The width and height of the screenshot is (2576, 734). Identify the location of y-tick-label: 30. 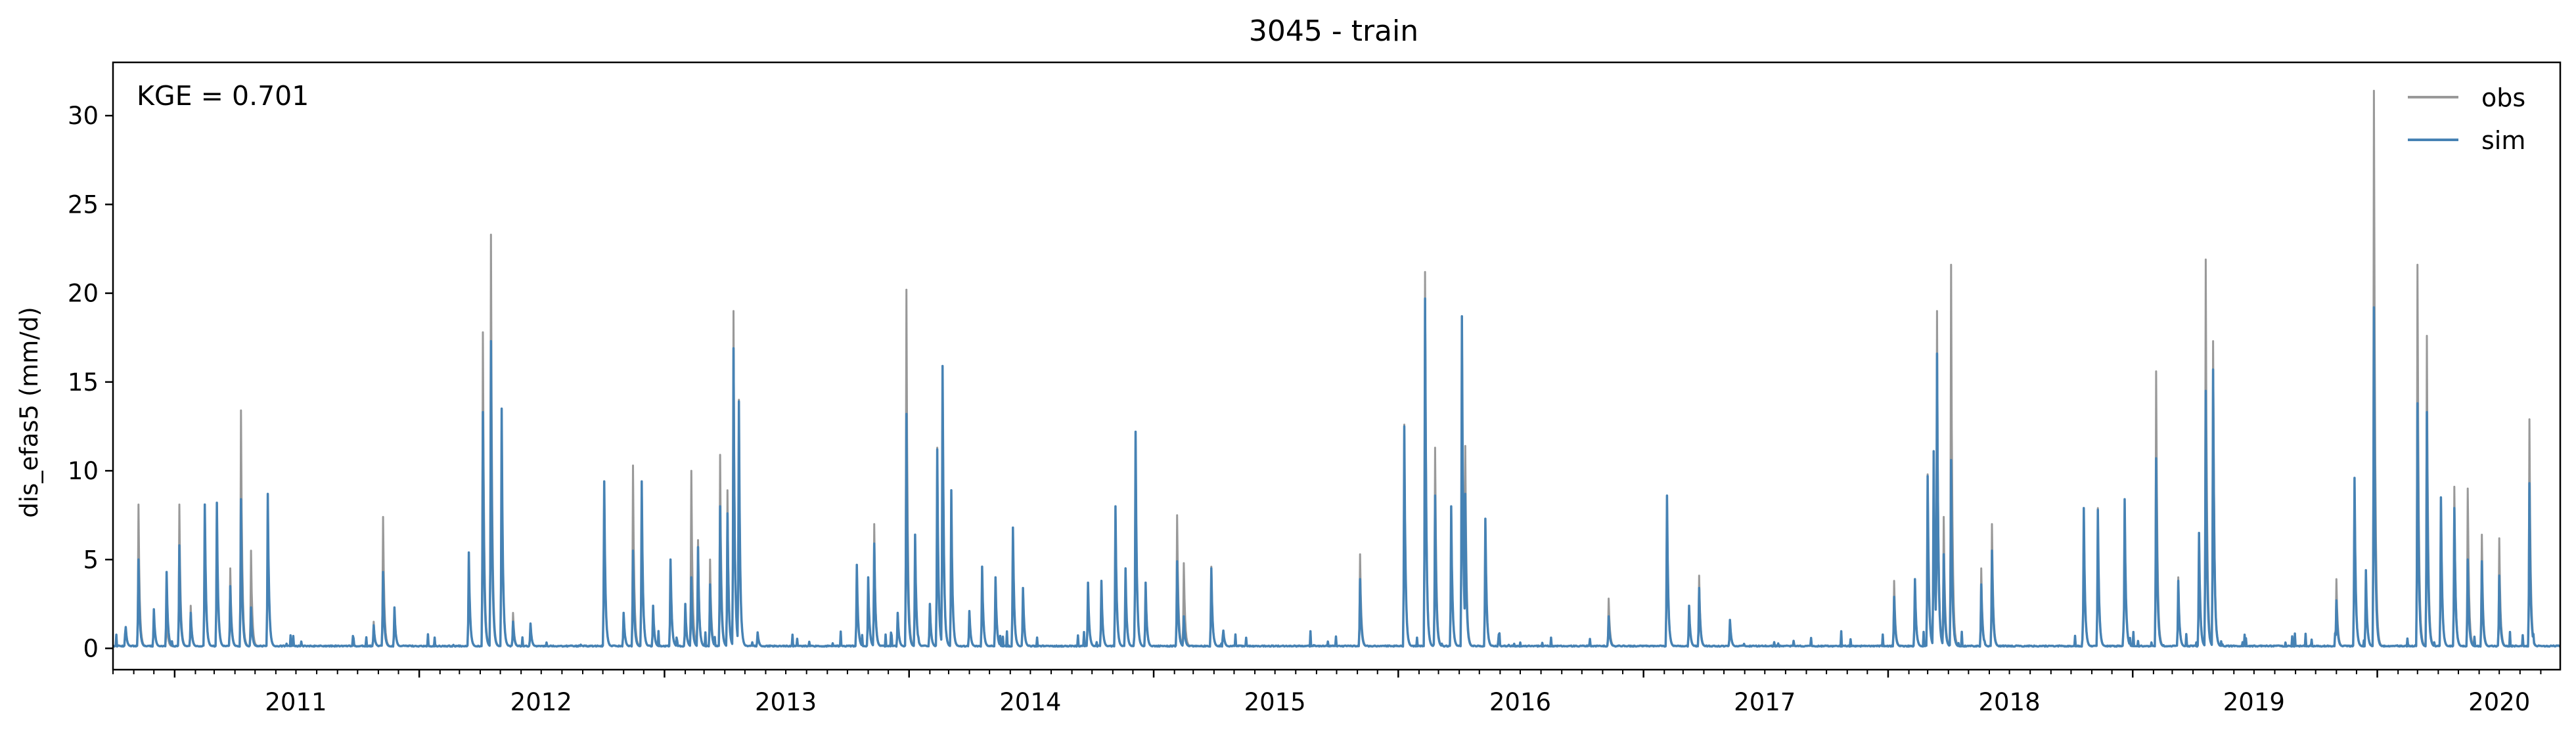
(83, 116).